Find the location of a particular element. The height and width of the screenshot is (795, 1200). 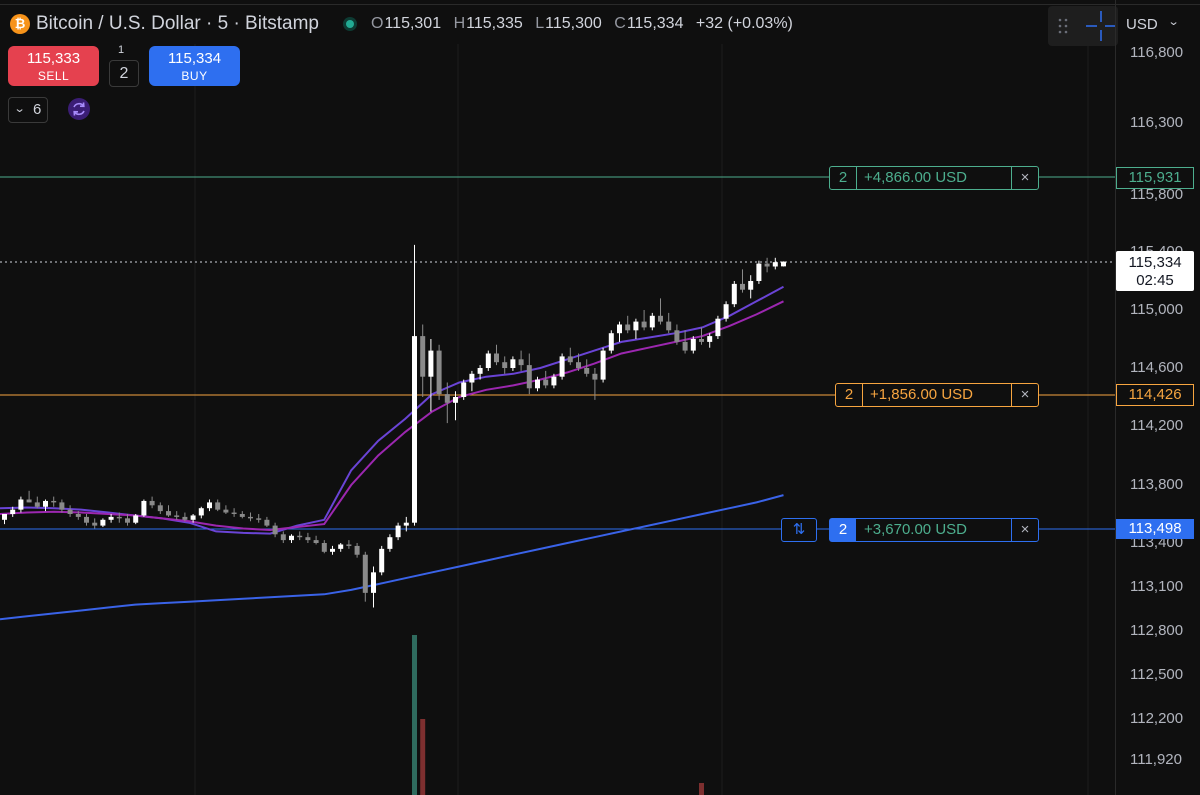

price-tick-label: 115,000 is located at coordinates (1157, 309).